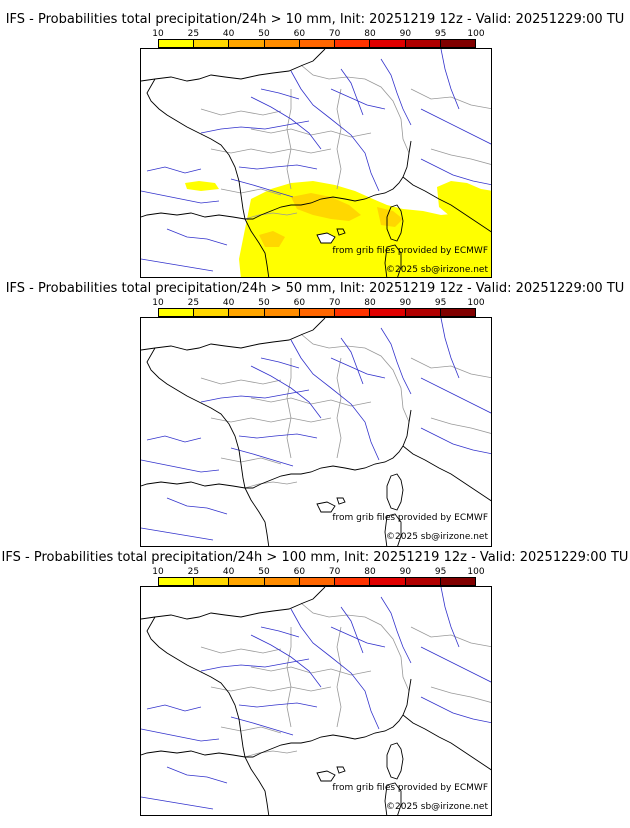 The height and width of the screenshot is (828, 630). What do you see at coordinates (405, 34) in the screenshot?
I see `colorbar-tick-label: 90` at bounding box center [405, 34].